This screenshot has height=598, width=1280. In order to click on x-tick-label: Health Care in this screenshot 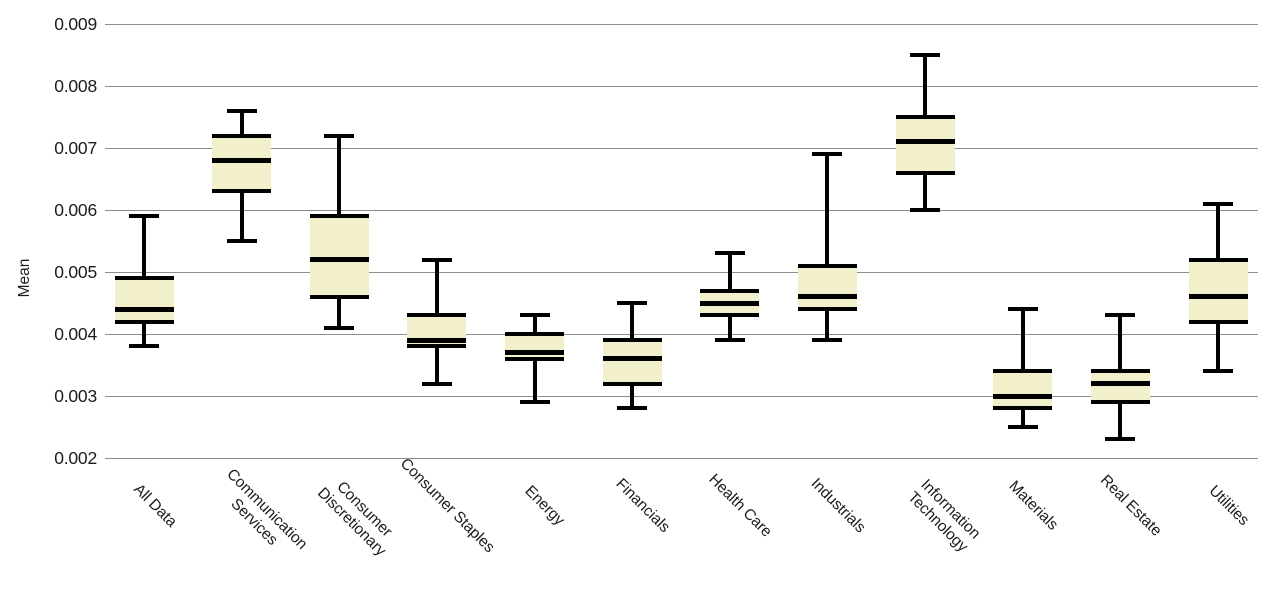, I will do `click(740, 505)`.